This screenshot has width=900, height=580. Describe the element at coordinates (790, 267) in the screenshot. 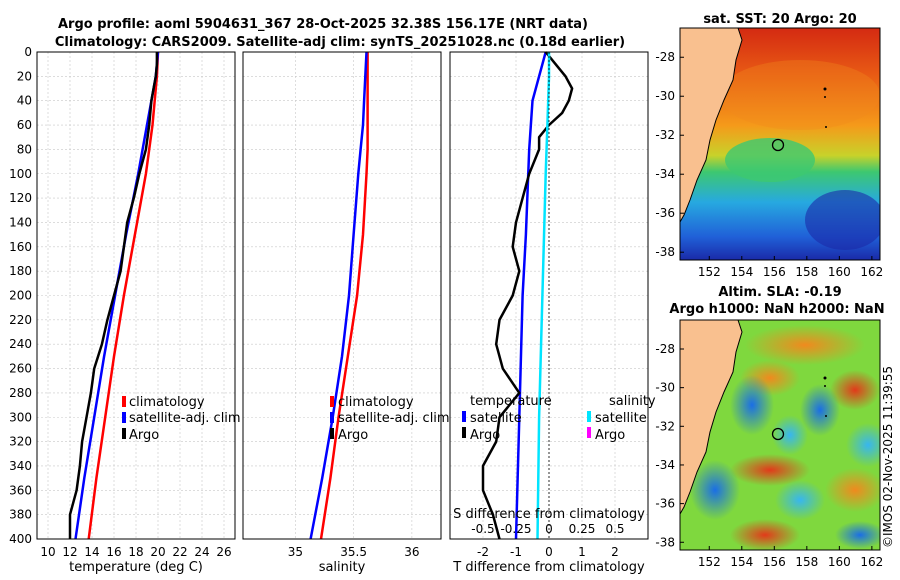

I see `sst-lon-ticks: 152 154 156 158 160 162` at that location.